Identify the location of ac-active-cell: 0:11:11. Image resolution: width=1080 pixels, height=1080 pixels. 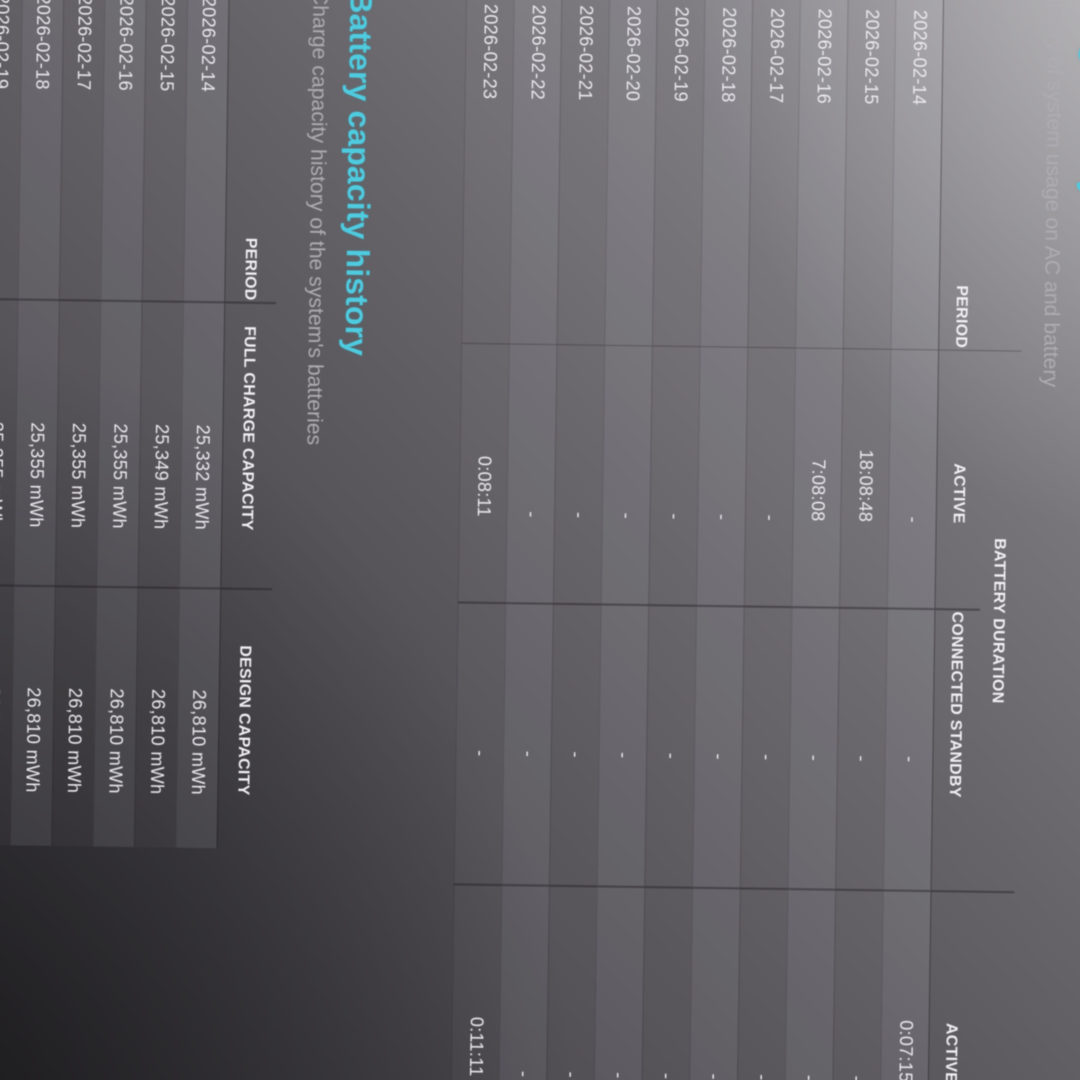
(476, 982).